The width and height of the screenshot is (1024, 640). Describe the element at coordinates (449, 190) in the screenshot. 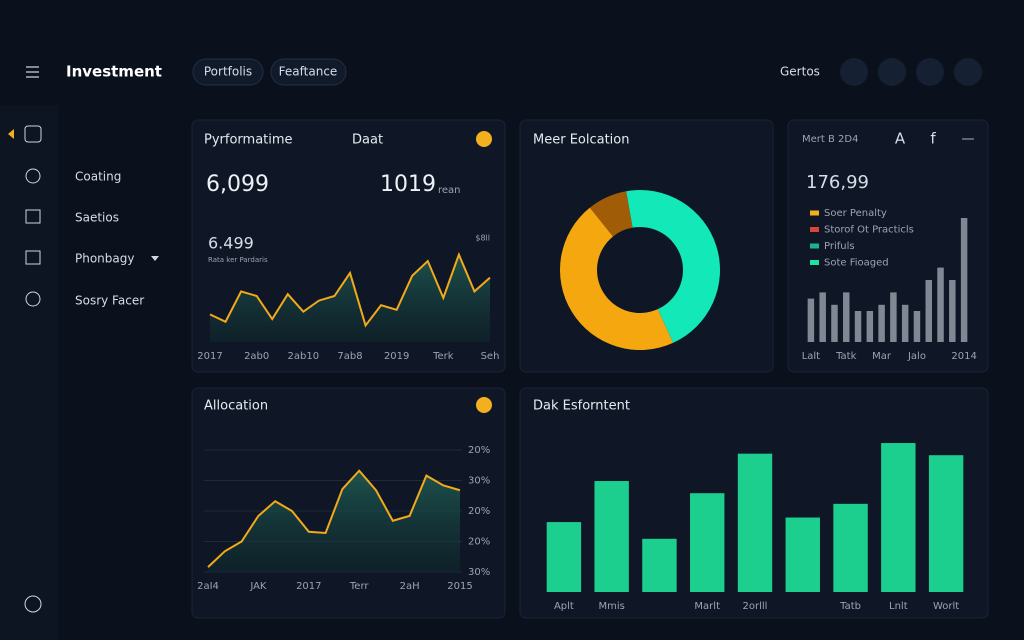

I see `kpi-unit: rean` at that location.